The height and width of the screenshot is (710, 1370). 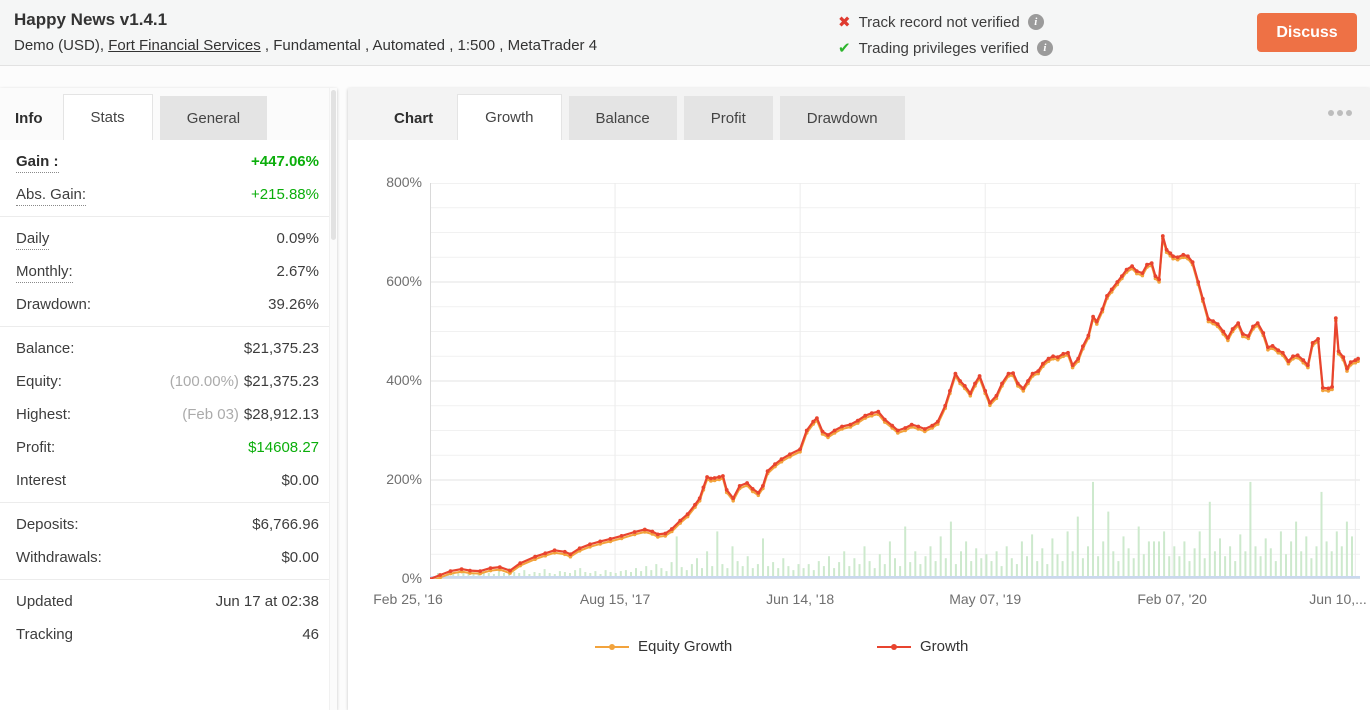 What do you see at coordinates (281, 414) in the screenshot?
I see `stat-value-text: $28,912.13` at bounding box center [281, 414].